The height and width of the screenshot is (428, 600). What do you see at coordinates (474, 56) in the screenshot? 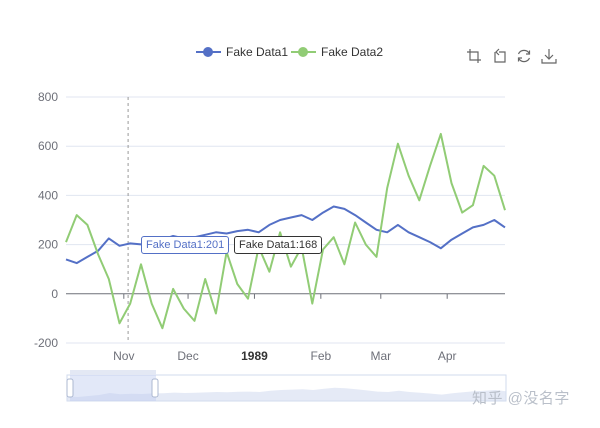
I see `zoom-area-icon` at bounding box center [474, 56].